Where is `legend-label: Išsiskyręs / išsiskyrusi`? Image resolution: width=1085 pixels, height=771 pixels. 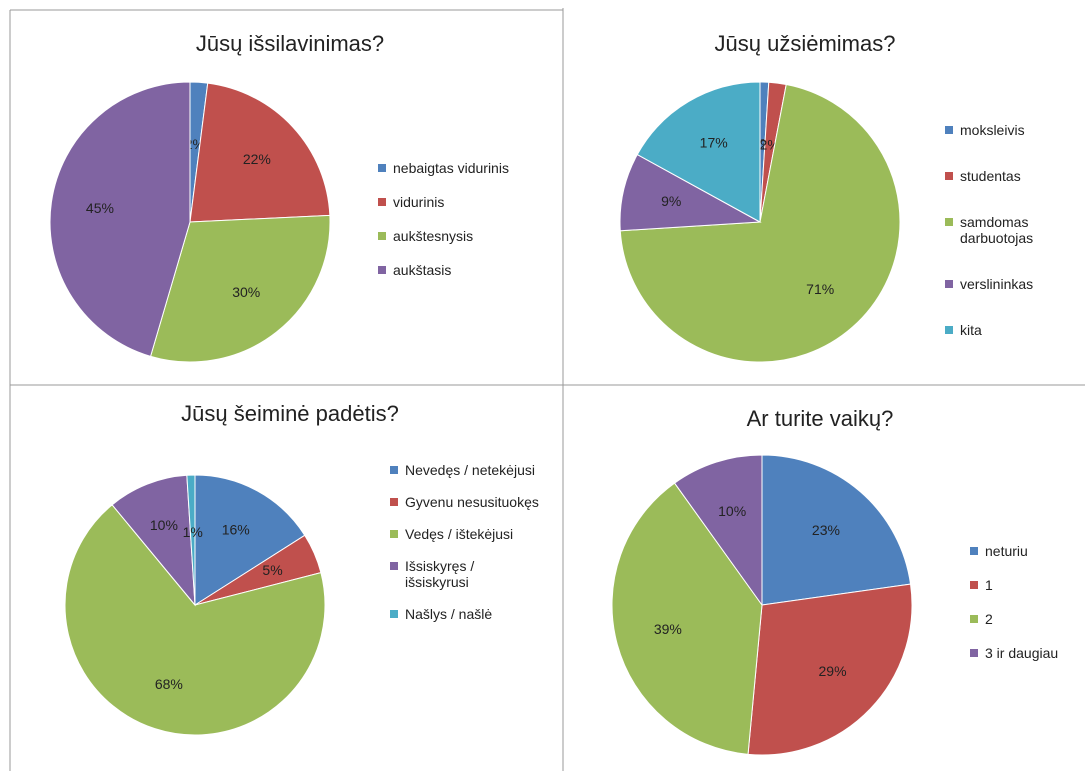
legend-label: Išsiskyręs / išsiskyrusi is located at coordinates (440, 574).